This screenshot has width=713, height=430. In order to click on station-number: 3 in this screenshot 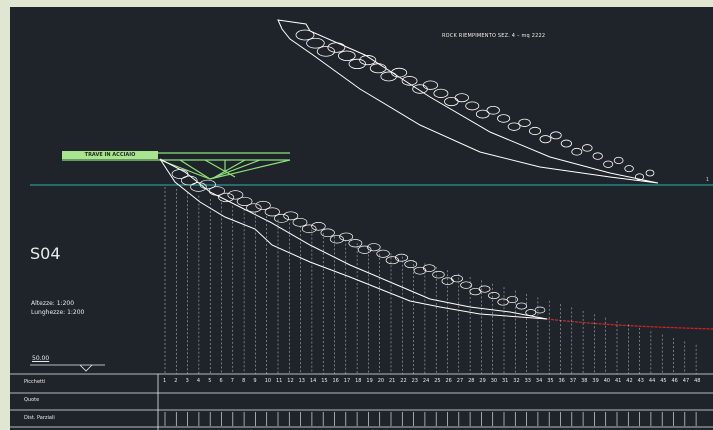, I will do `click(187, 381)`.